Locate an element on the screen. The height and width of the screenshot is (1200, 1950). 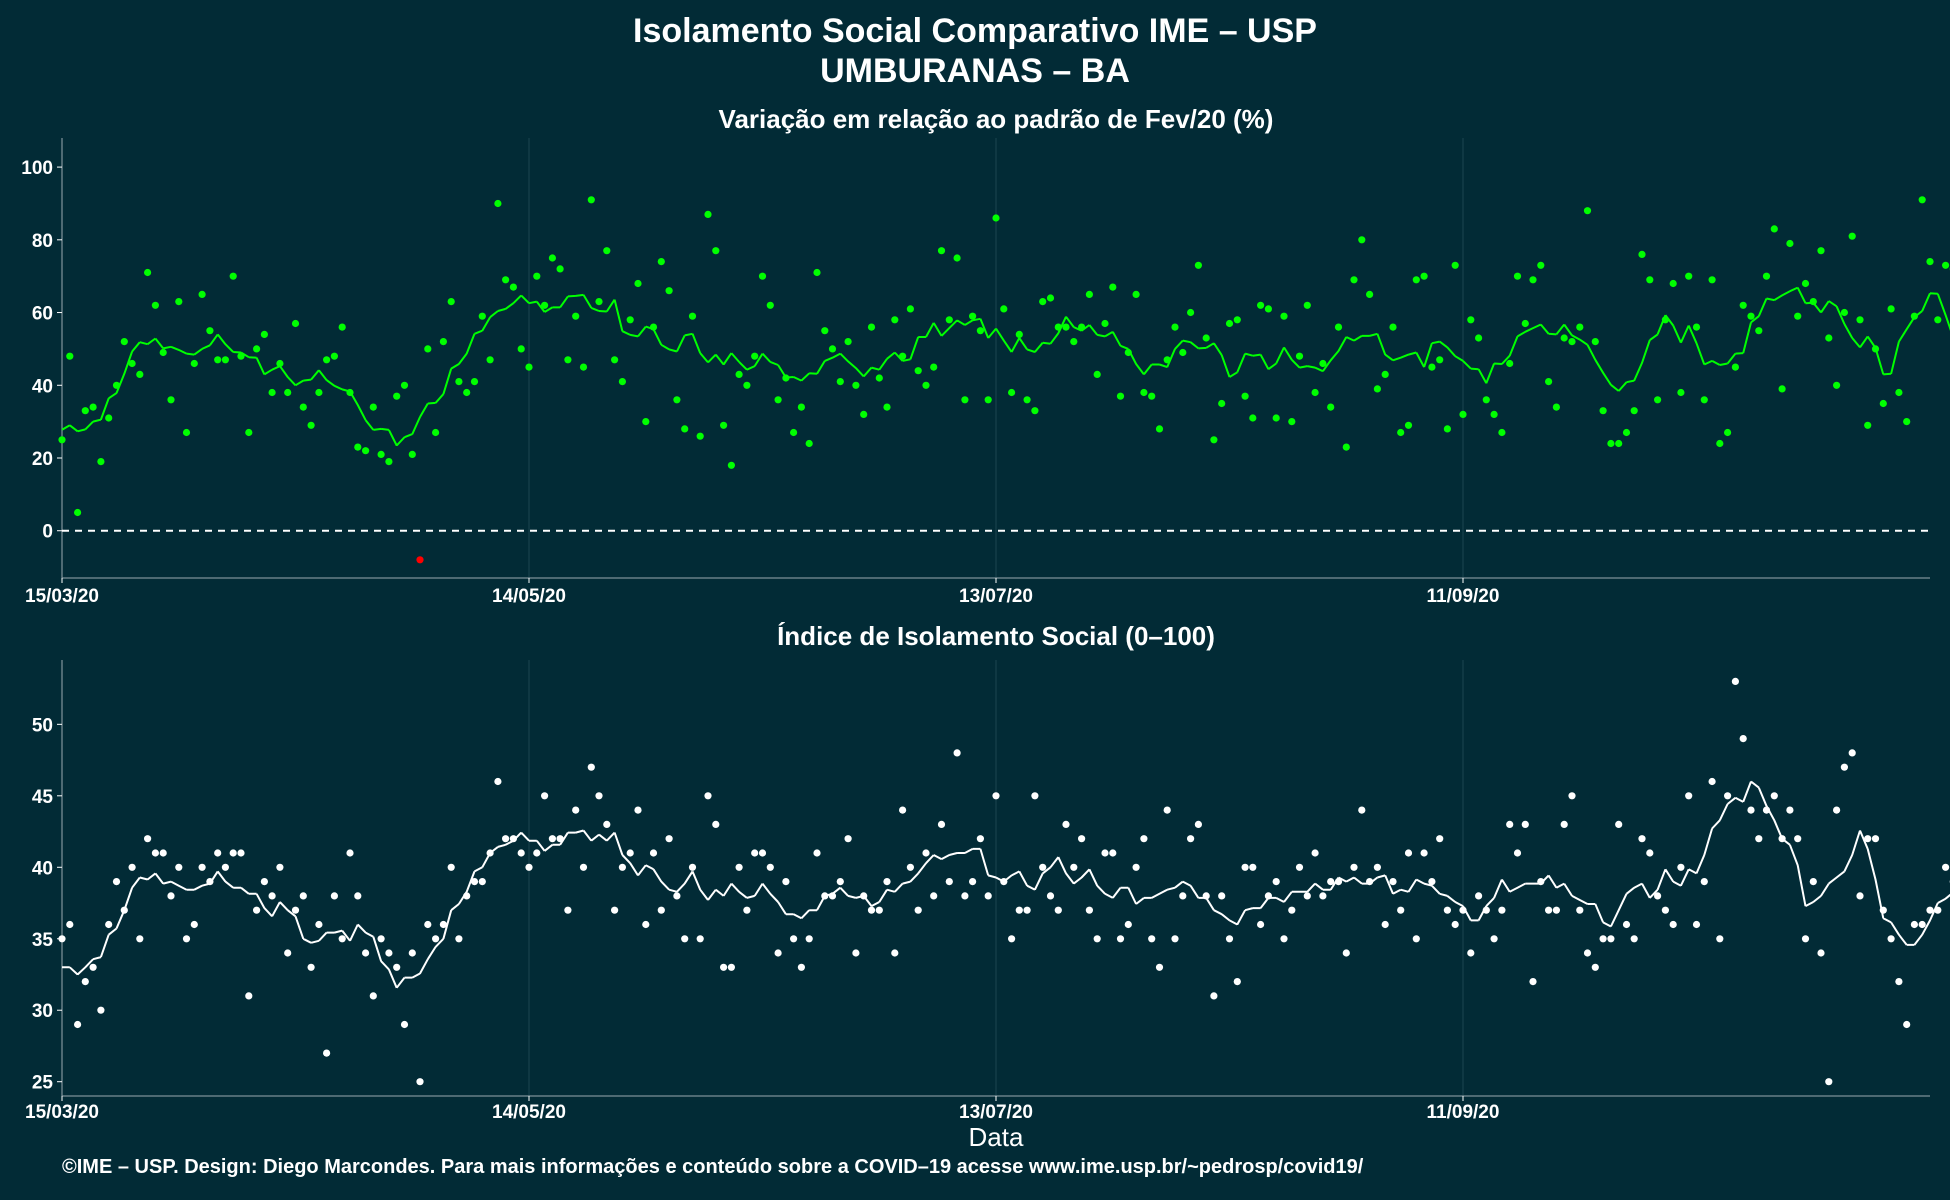
y-tick-label: 35 is located at coordinates (43, 940).